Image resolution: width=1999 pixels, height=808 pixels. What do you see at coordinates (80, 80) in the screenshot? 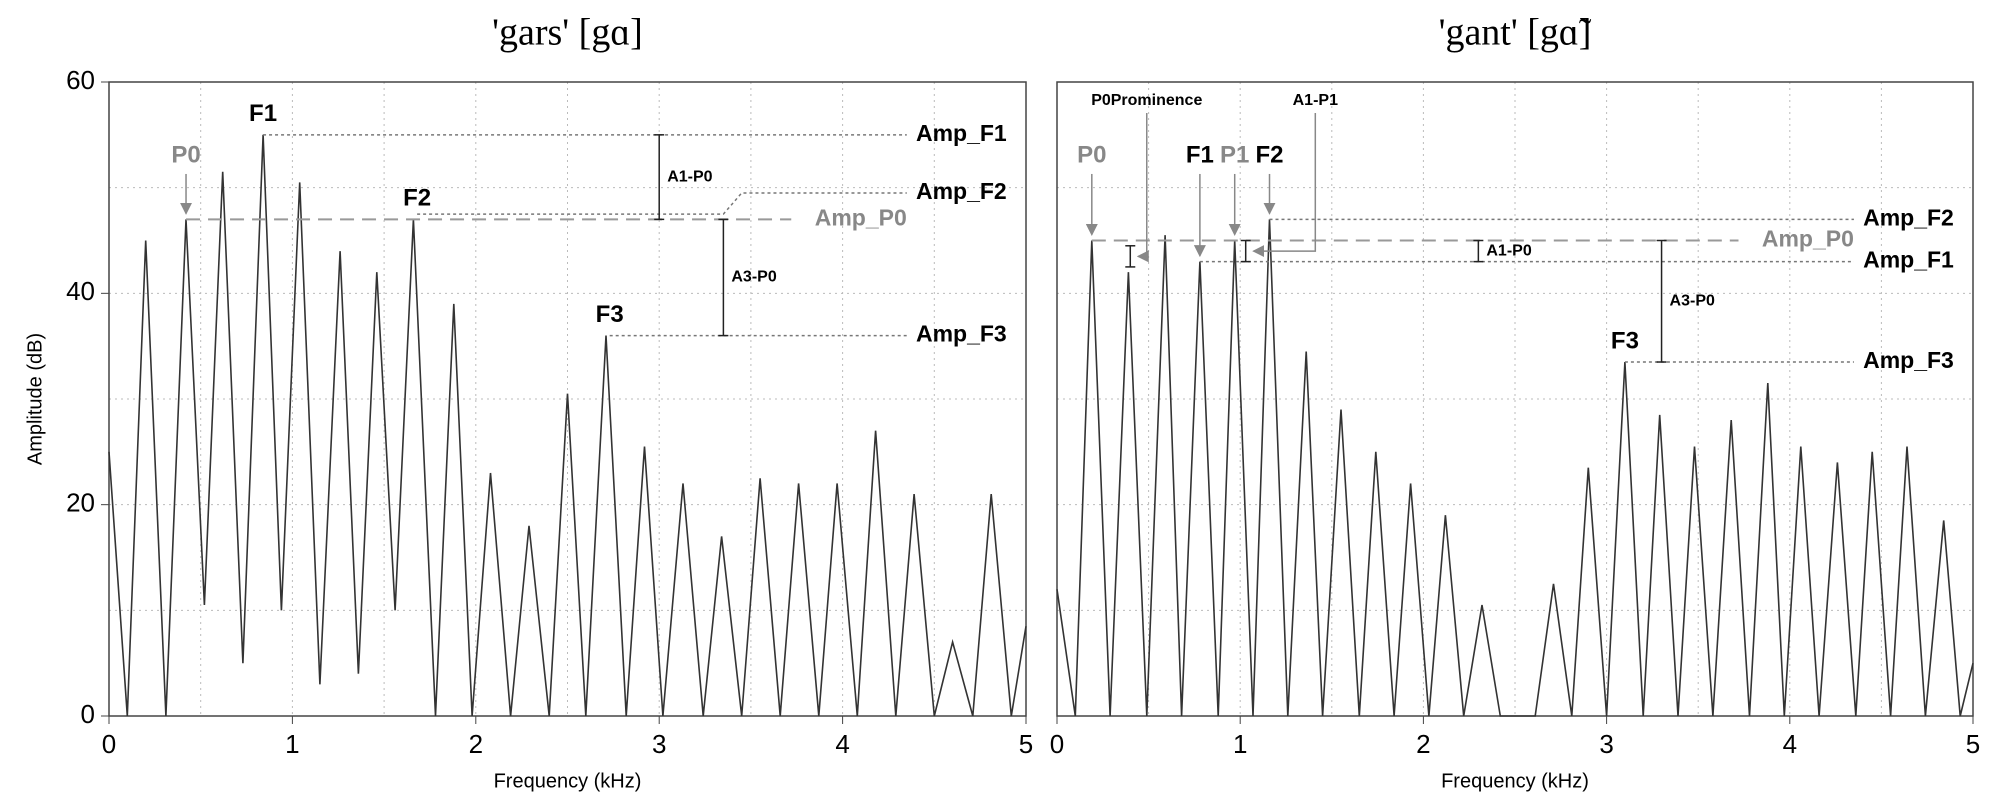
I see `y-tick-label: 60` at bounding box center [80, 80].